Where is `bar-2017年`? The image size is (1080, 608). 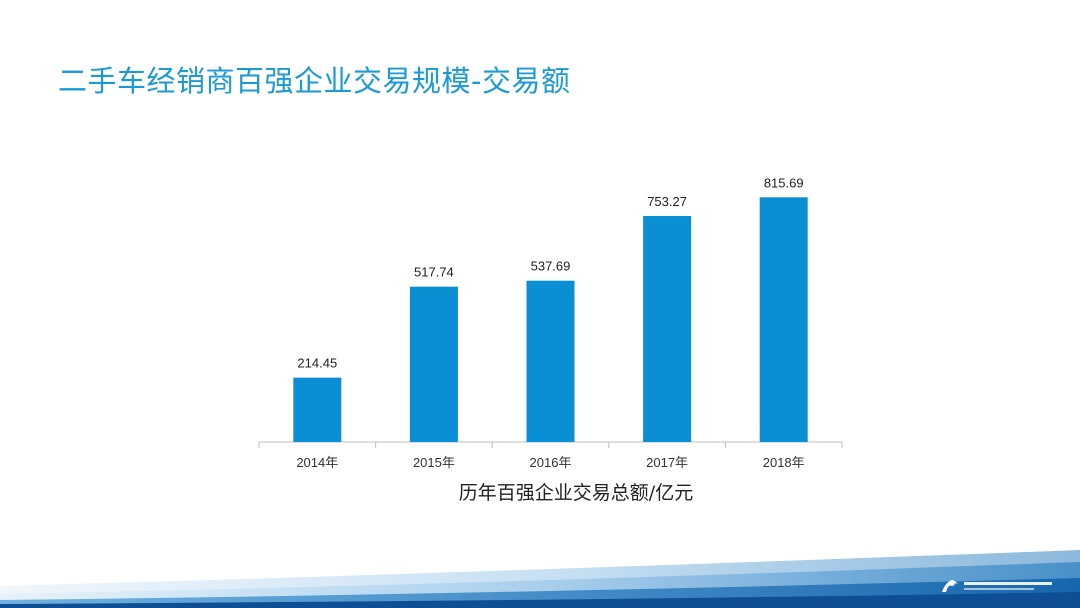 bar-2017年 is located at coordinates (667, 329).